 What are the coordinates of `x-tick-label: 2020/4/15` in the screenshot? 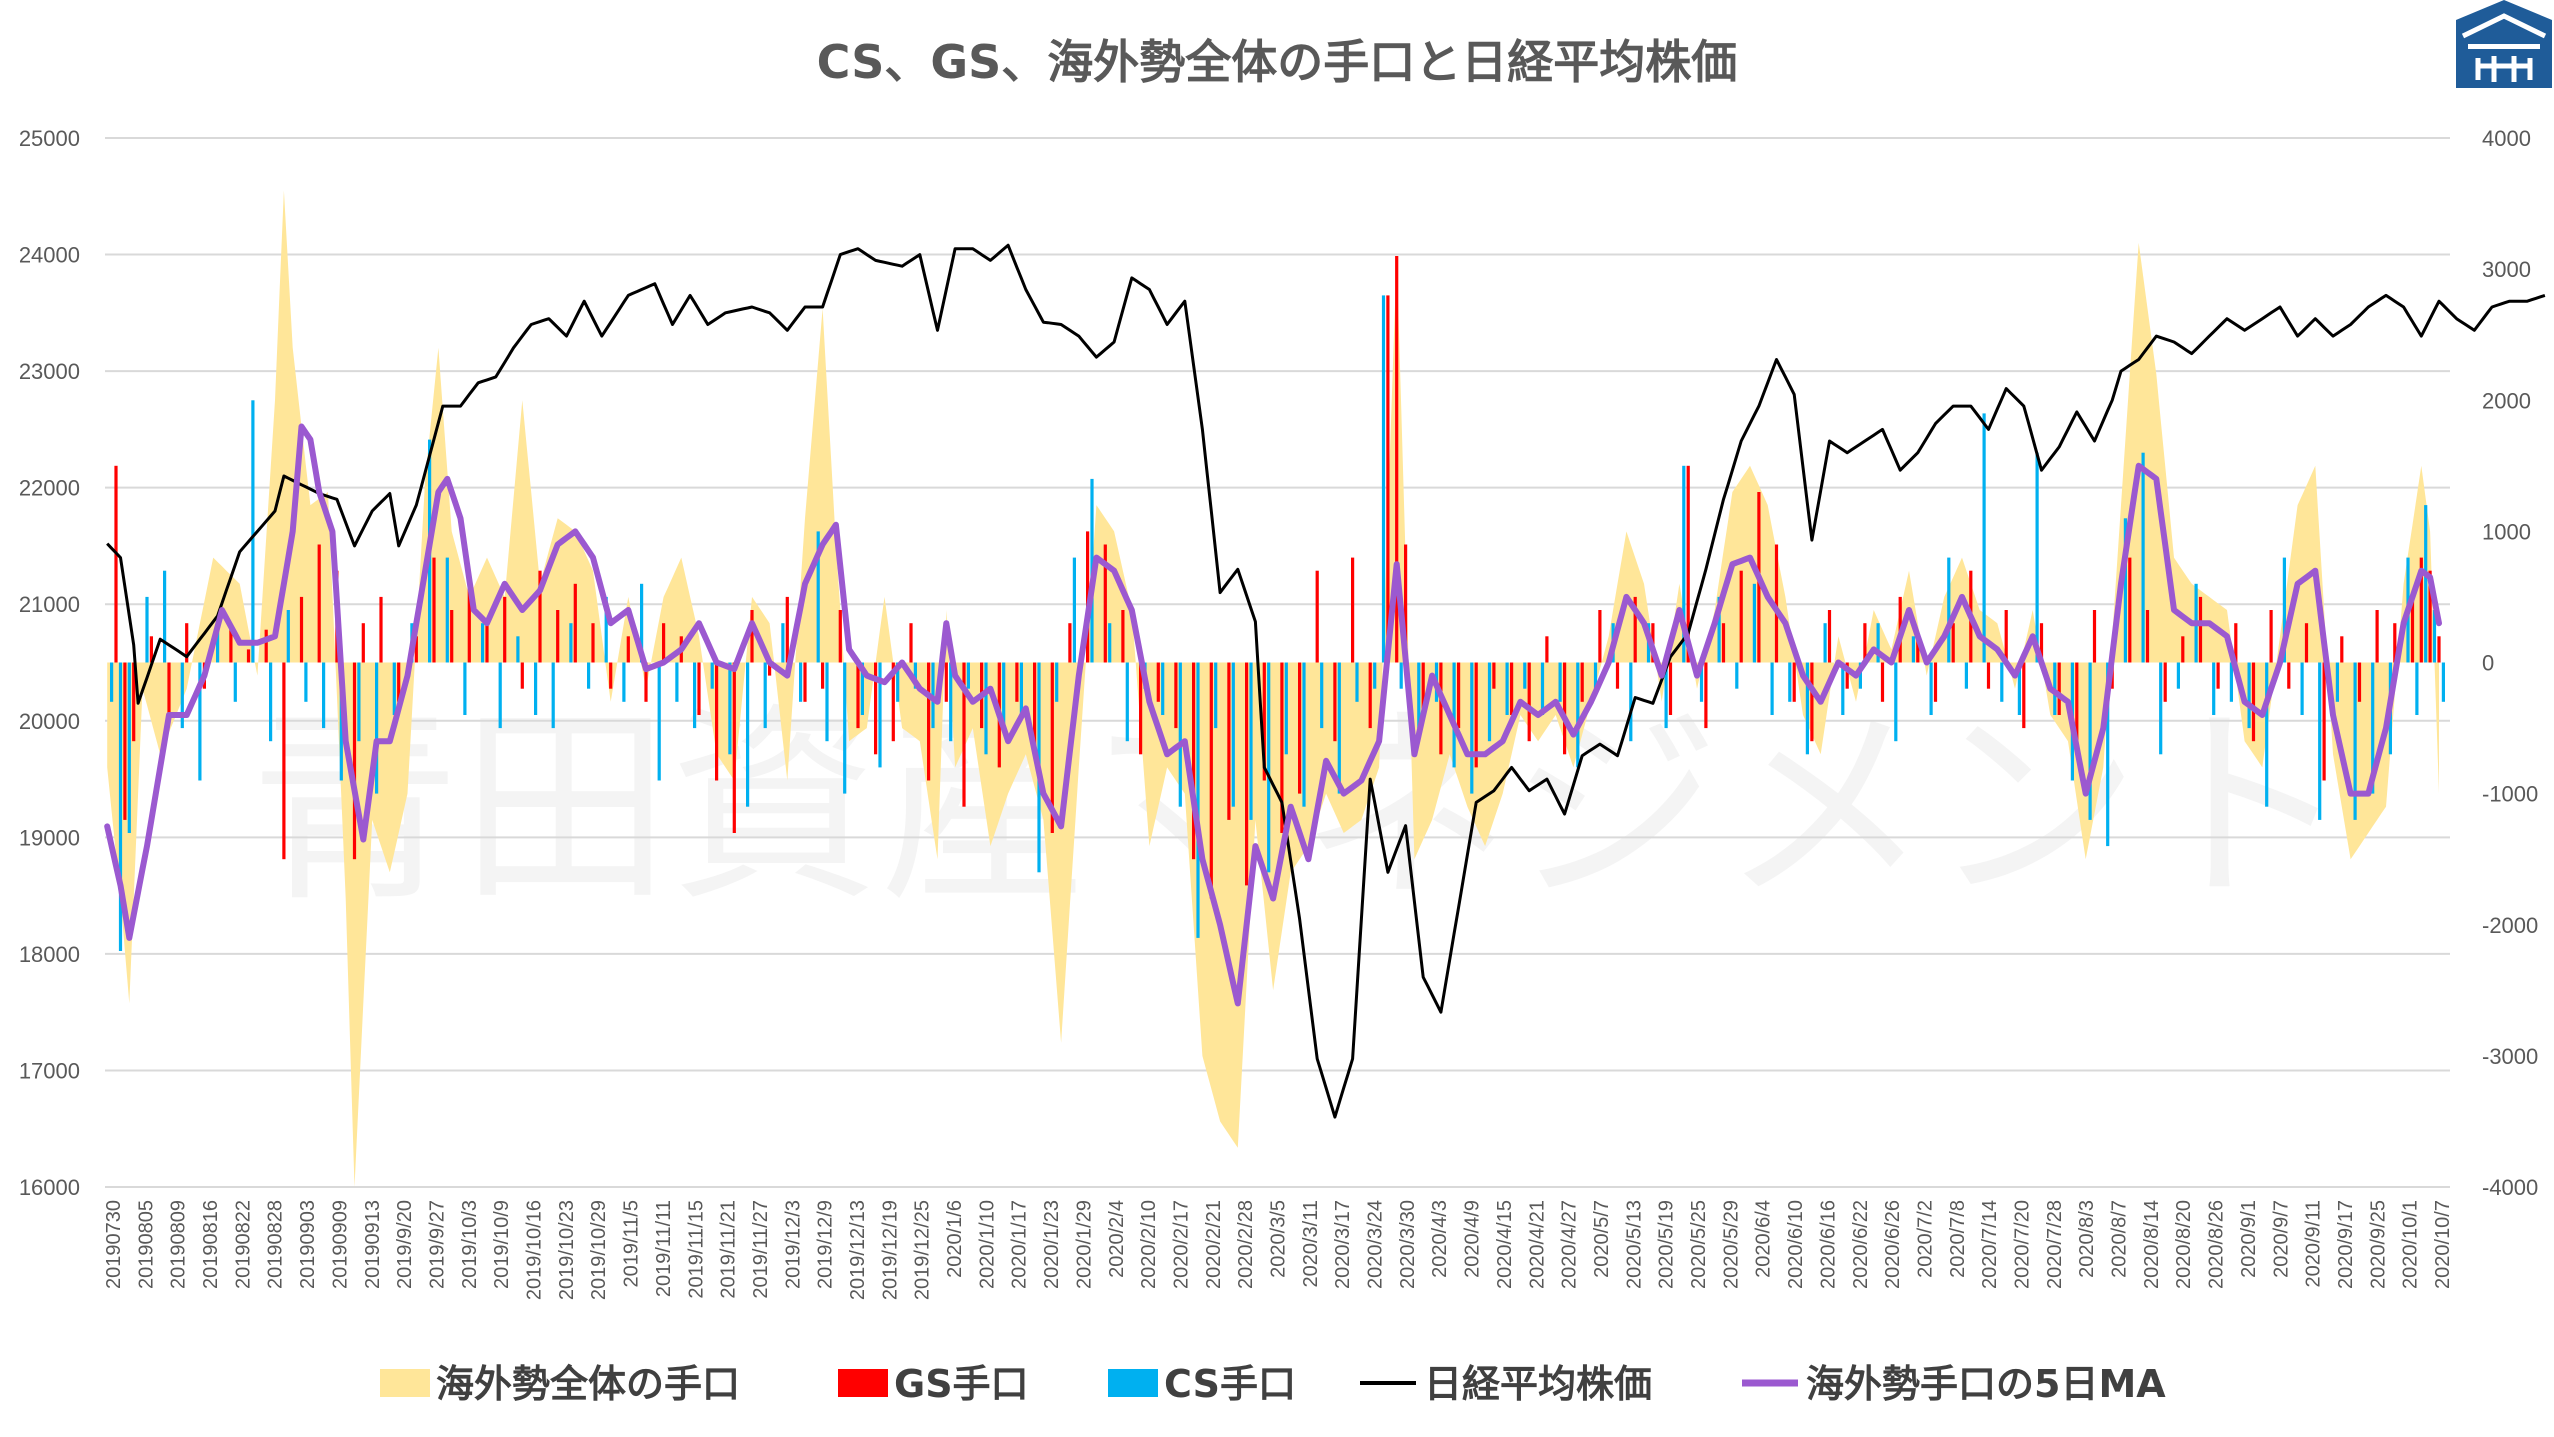 It's located at (1505, 1244).